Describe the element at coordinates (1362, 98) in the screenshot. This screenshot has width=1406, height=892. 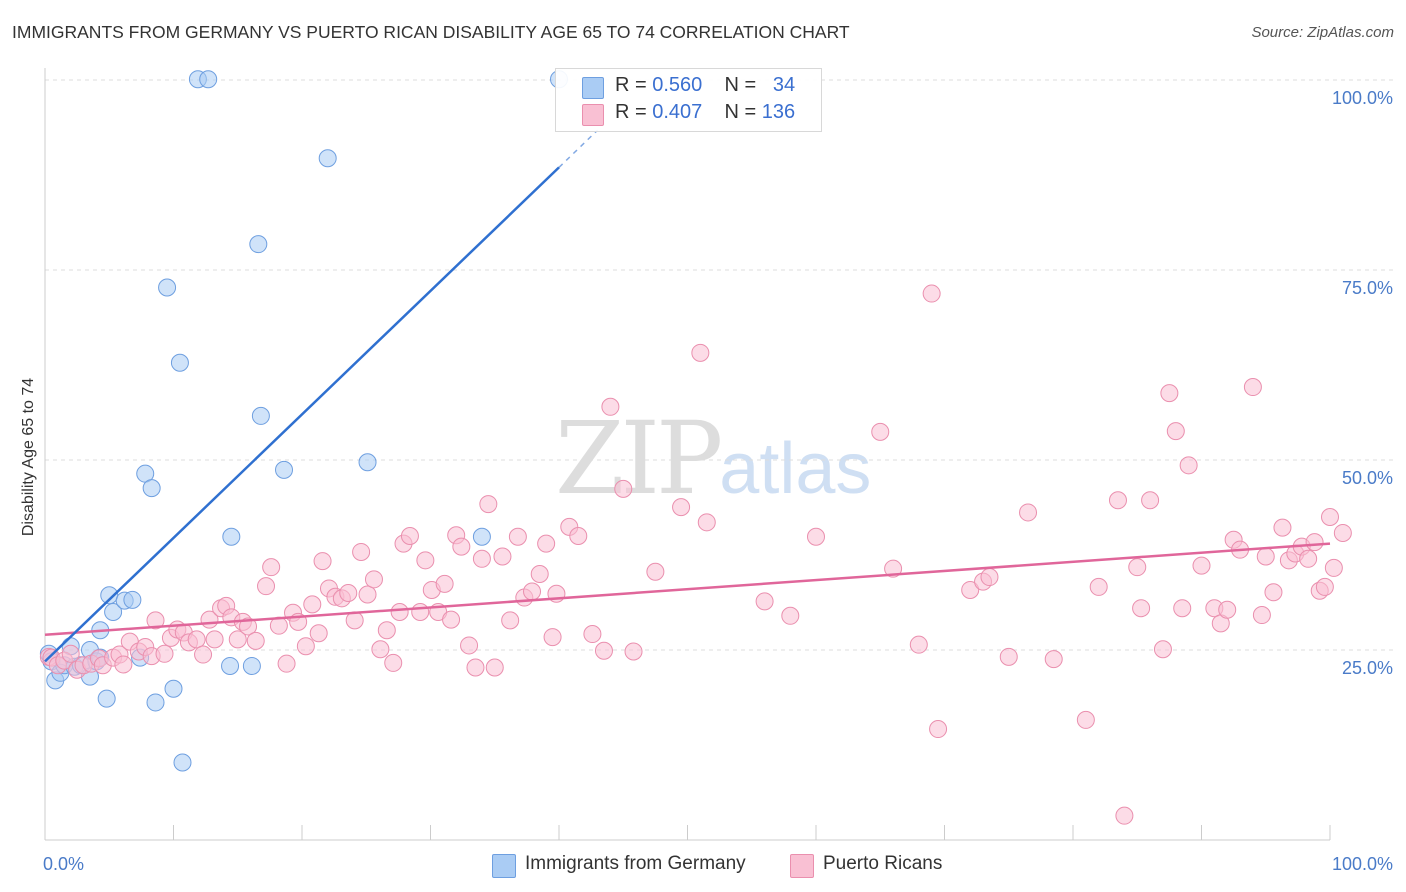
I see `y-tick-label-100: 100.0%` at that location.